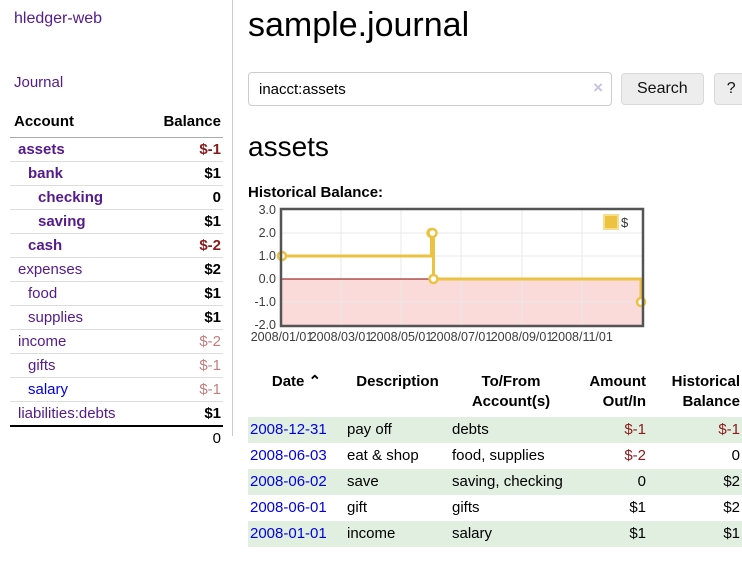  I want to click on register-row: 2008-12-31 pay off debts $-1 $-1, so click(495, 430).